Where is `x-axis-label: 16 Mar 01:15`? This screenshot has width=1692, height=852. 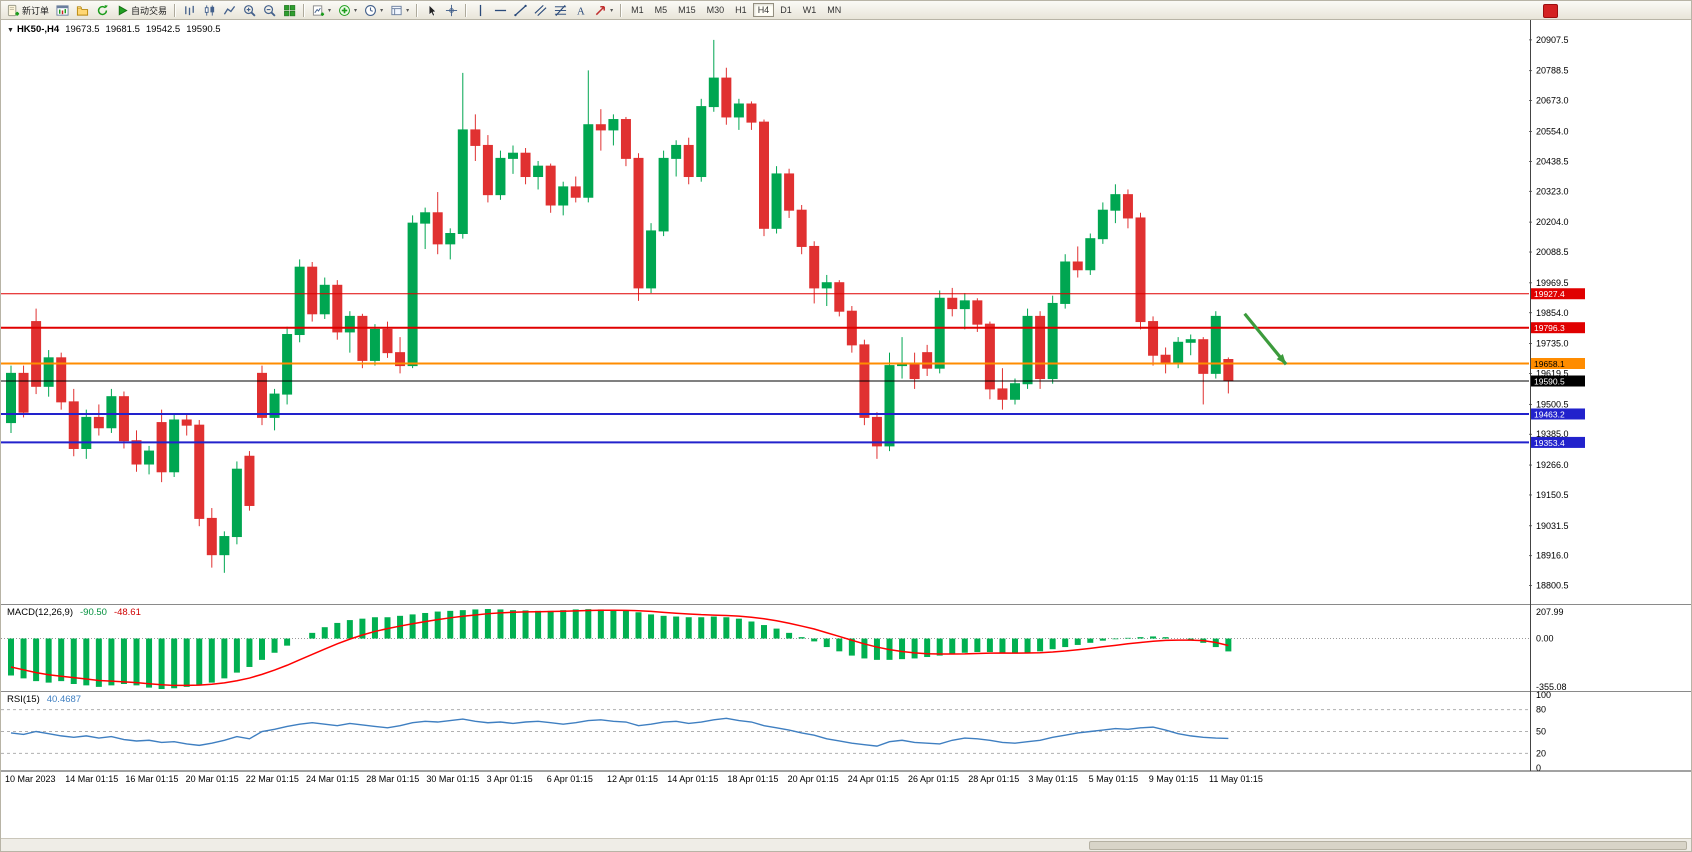 x-axis-label: 16 Mar 01:15 is located at coordinates (151, 779).